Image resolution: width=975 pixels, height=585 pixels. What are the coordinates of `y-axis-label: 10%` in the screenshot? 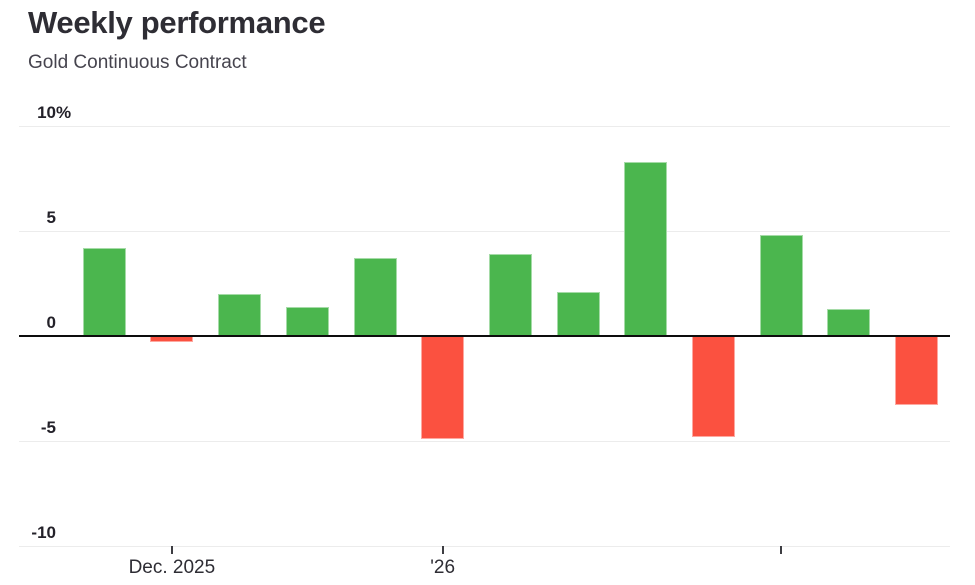 It's located at (54, 112).